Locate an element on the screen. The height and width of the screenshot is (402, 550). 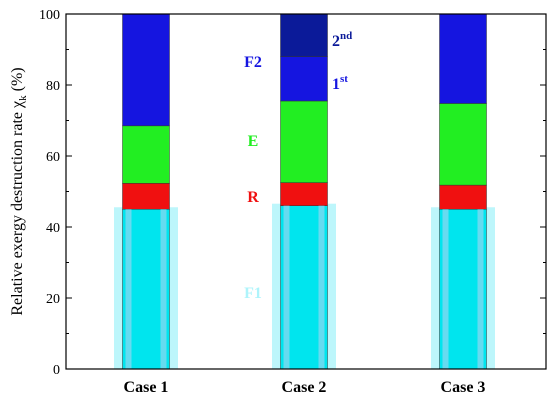
y-tick-label: 60 is located at coordinates (53, 157).